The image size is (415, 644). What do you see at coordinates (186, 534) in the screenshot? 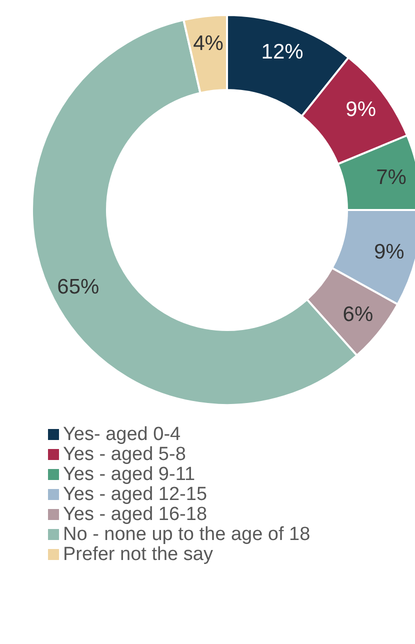
I see `legend-label: No - none up to the age of 18` at bounding box center [186, 534].